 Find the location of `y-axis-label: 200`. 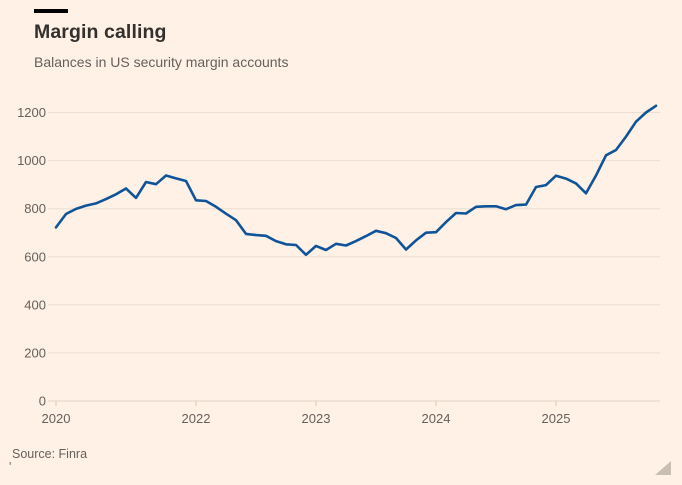

y-axis-label: 200 is located at coordinates (35, 352).